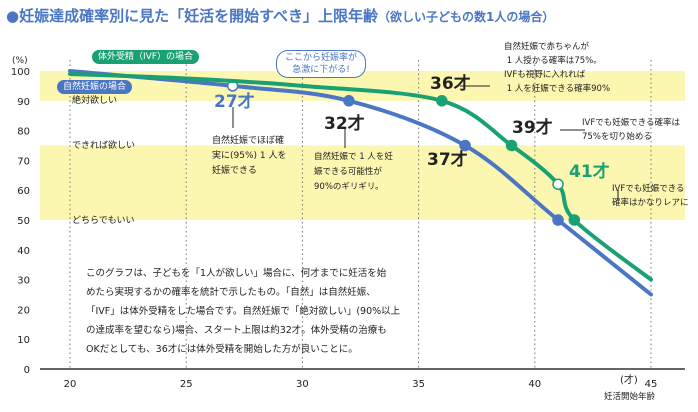  What do you see at coordinates (103, 221) in the screenshot?
I see `band-label-50: どちらでもいい` at bounding box center [103, 221].